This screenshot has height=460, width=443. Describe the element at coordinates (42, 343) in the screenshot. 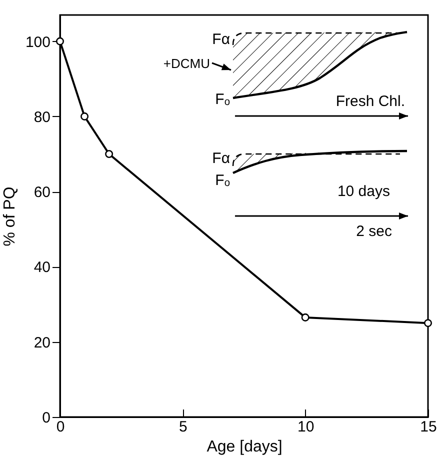

I see `y-tick-label: 20` at that location.